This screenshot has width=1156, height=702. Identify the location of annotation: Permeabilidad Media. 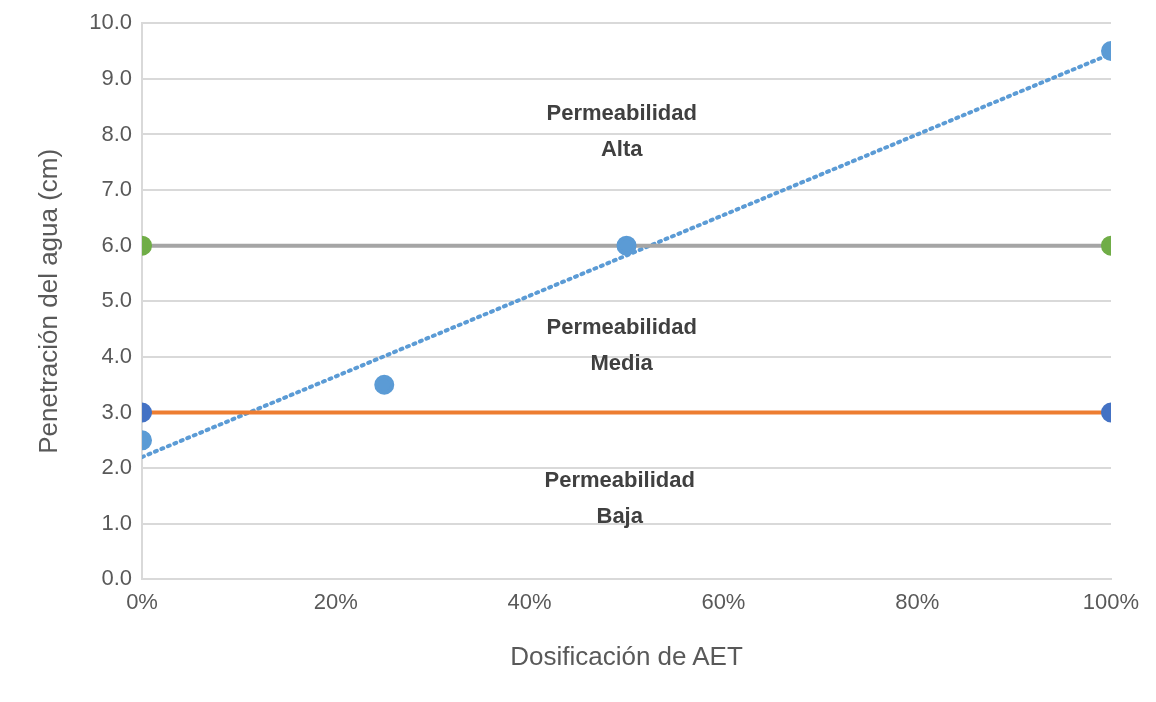
(621, 344).